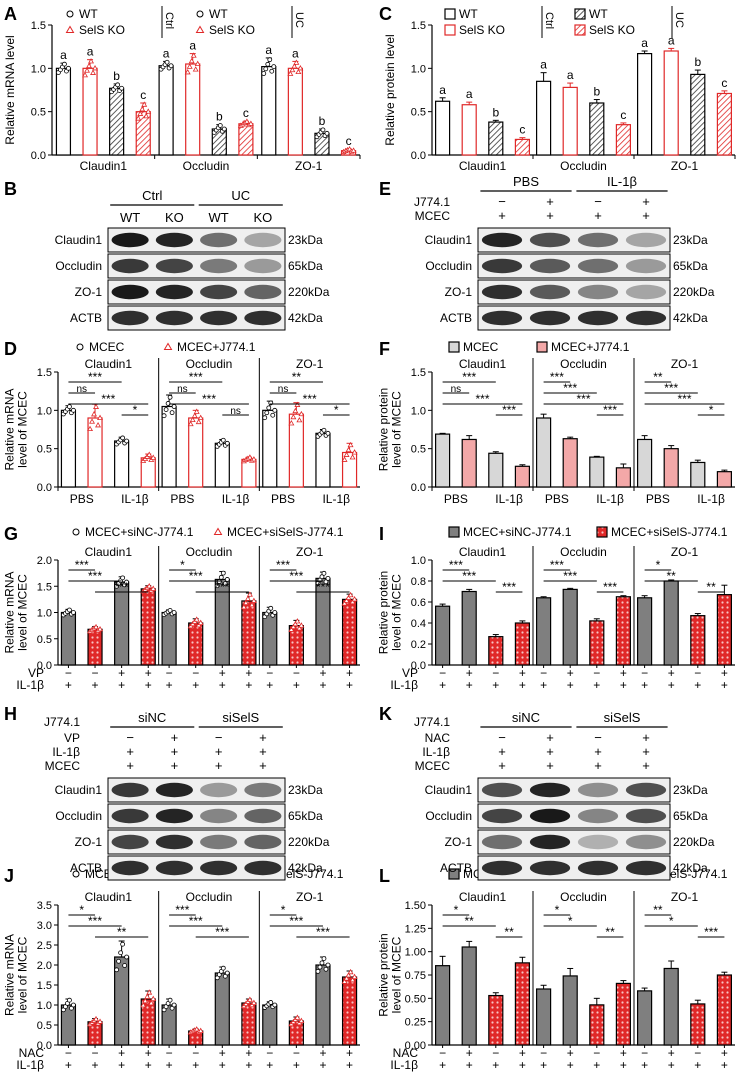  I want to click on blot-condition-label: MCEC, so click(63, 766).